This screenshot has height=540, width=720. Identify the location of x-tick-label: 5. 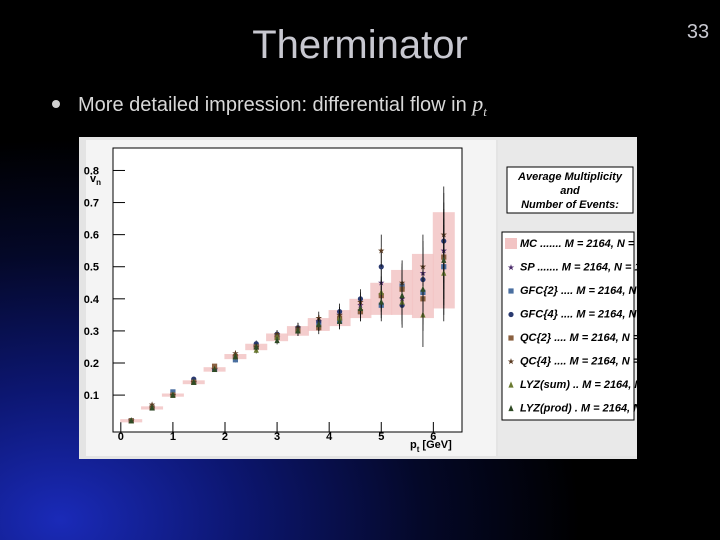
(381, 437).